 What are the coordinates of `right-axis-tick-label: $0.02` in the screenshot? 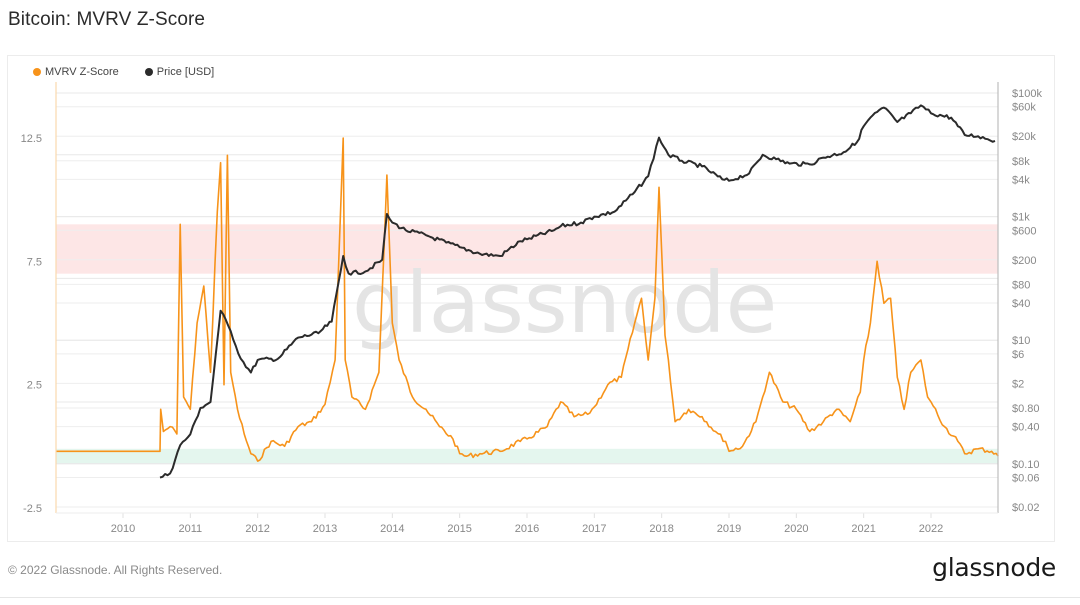 It's located at (1026, 508).